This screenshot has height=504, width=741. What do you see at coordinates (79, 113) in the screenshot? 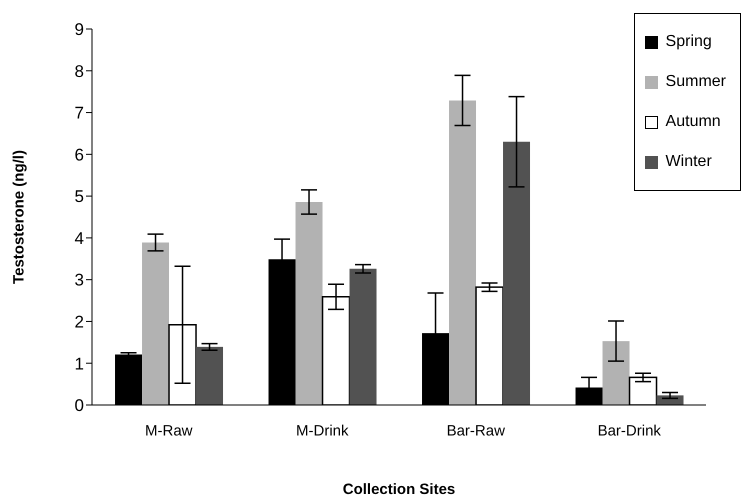
I see `y-tick-label: 7` at bounding box center [79, 113].